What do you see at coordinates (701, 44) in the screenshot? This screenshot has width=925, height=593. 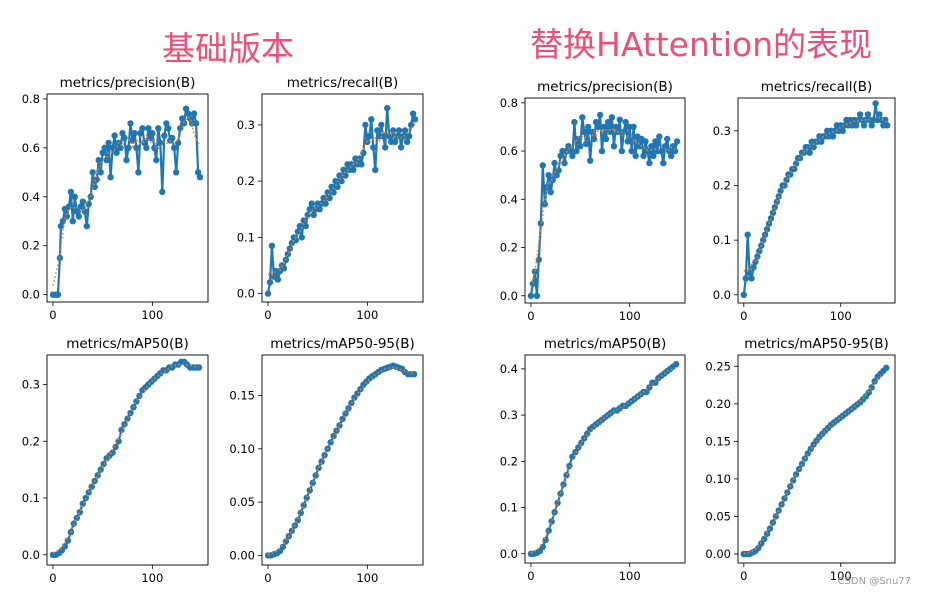 I see `heading-hattention: 替换HAttention的表现` at bounding box center [701, 44].